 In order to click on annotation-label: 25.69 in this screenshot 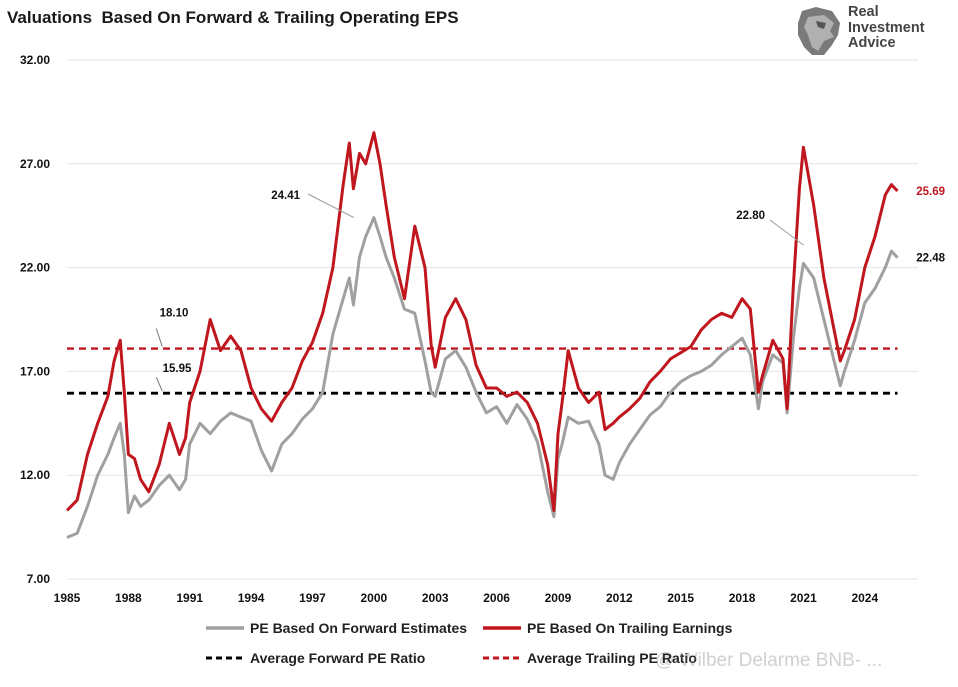, I will do `click(930, 192)`.